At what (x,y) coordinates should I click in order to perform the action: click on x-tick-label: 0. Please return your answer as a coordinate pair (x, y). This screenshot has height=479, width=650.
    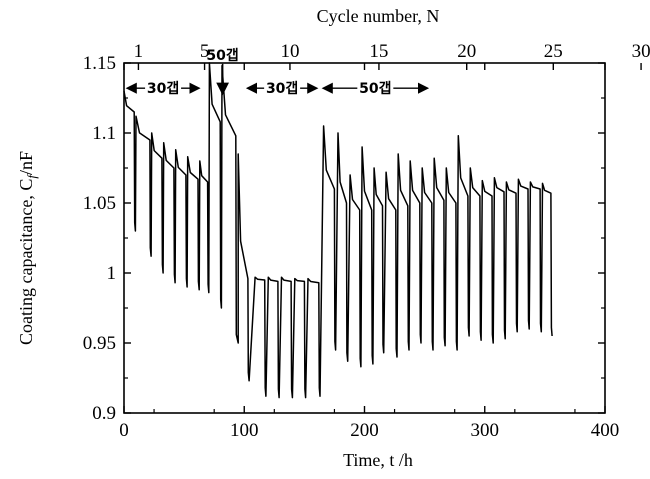
    Looking at the image, I should click on (124, 430).